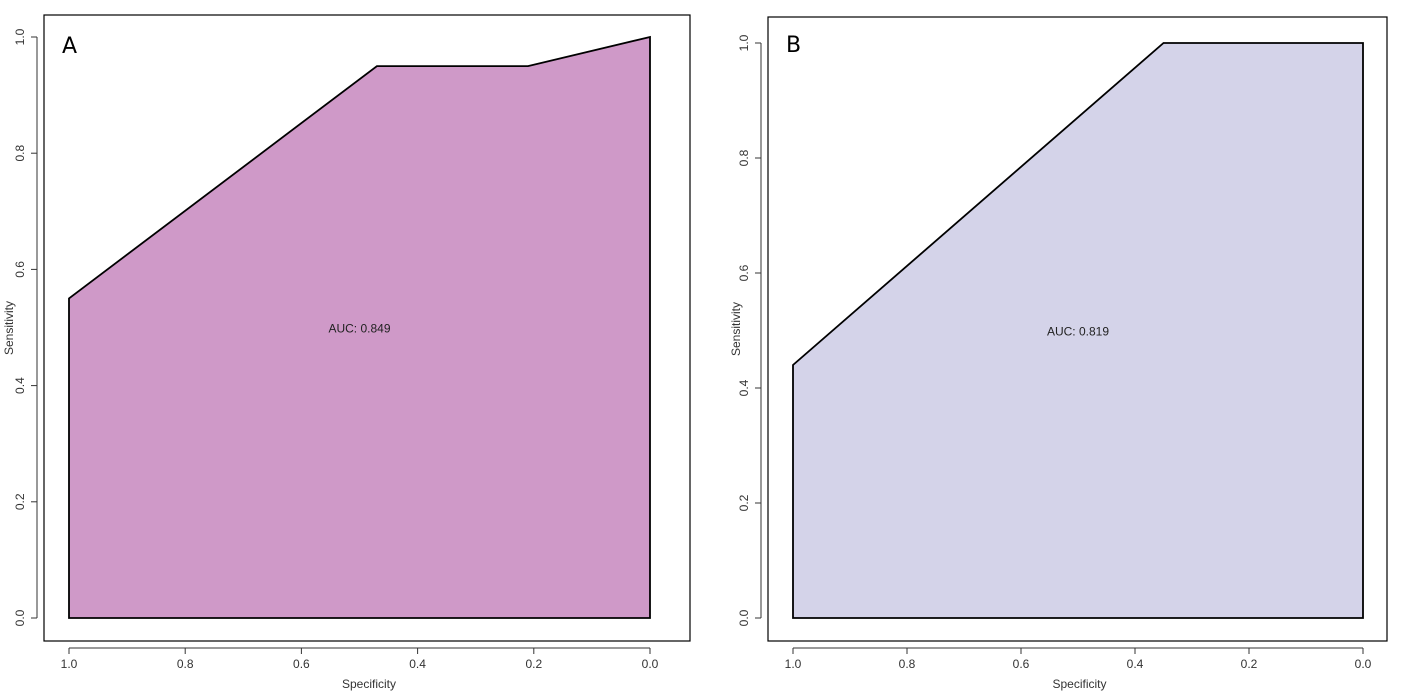 The image size is (1417, 692). Describe the element at coordinates (69, 46) in the screenshot. I see `panel-letter: A` at that location.